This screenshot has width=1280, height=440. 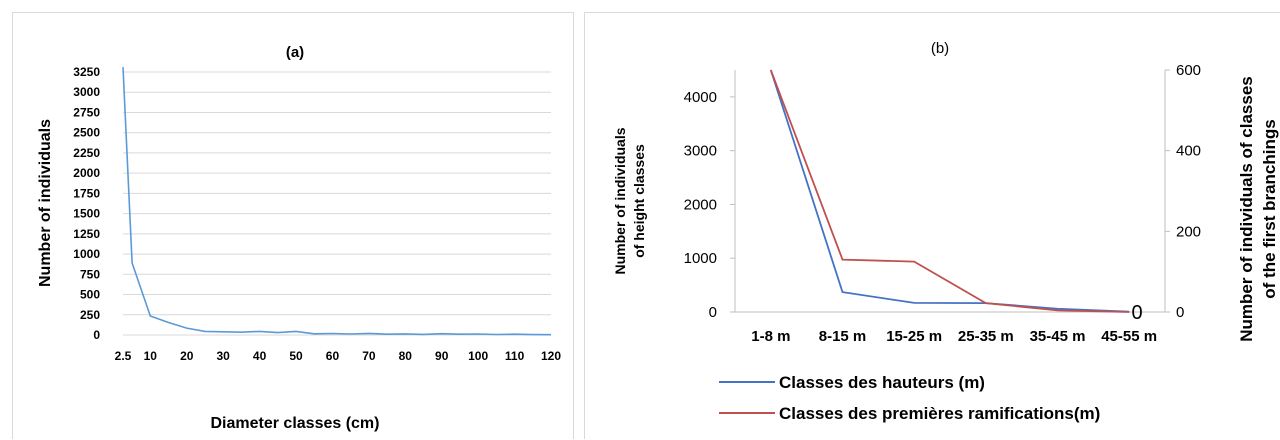 I want to click on chart-a-y-tick-label: 2250, so click(x=86, y=153).